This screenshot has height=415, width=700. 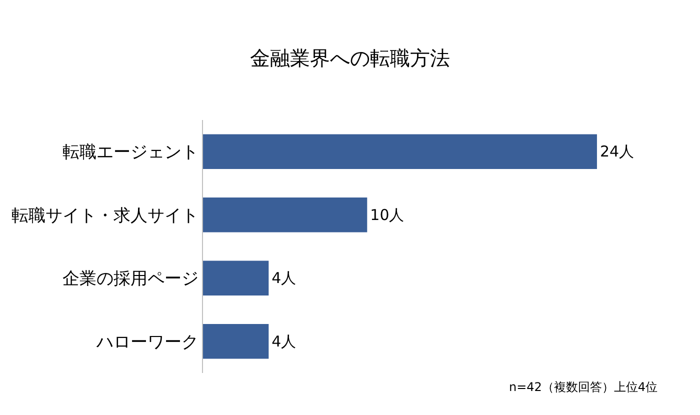 I want to click on data-label: 24人, so click(x=617, y=151).